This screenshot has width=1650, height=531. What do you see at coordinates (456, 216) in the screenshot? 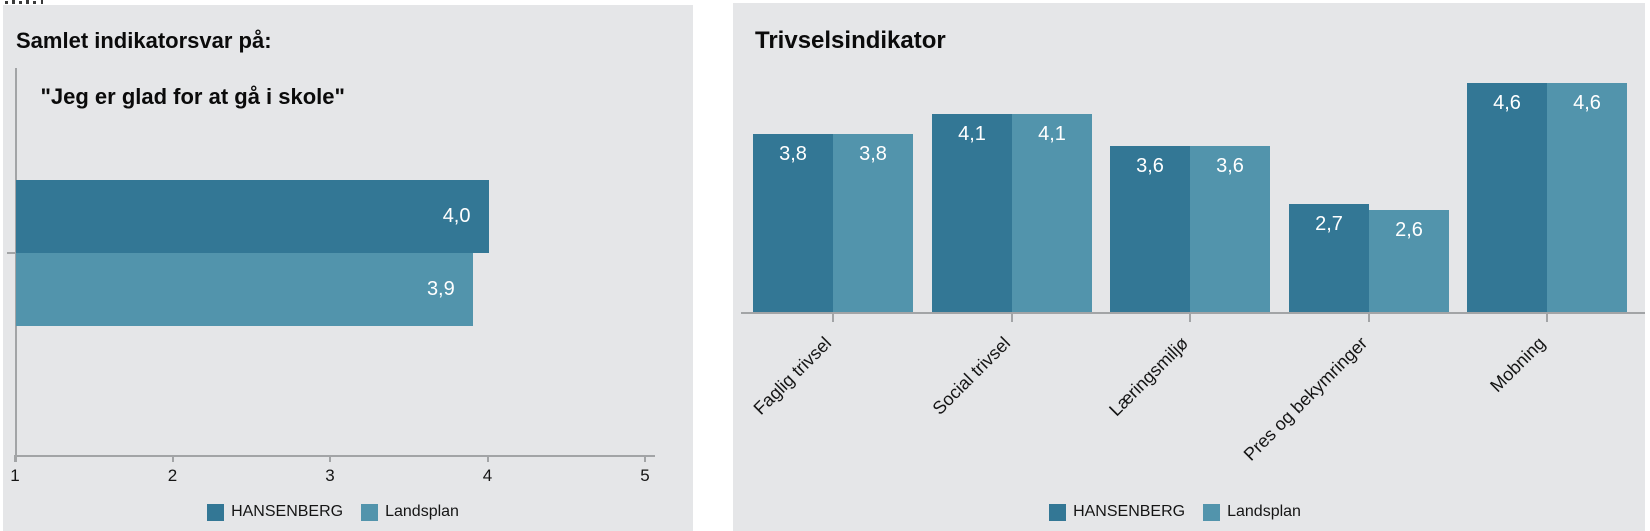
I see `bar-value-label: 4,0` at bounding box center [456, 216].